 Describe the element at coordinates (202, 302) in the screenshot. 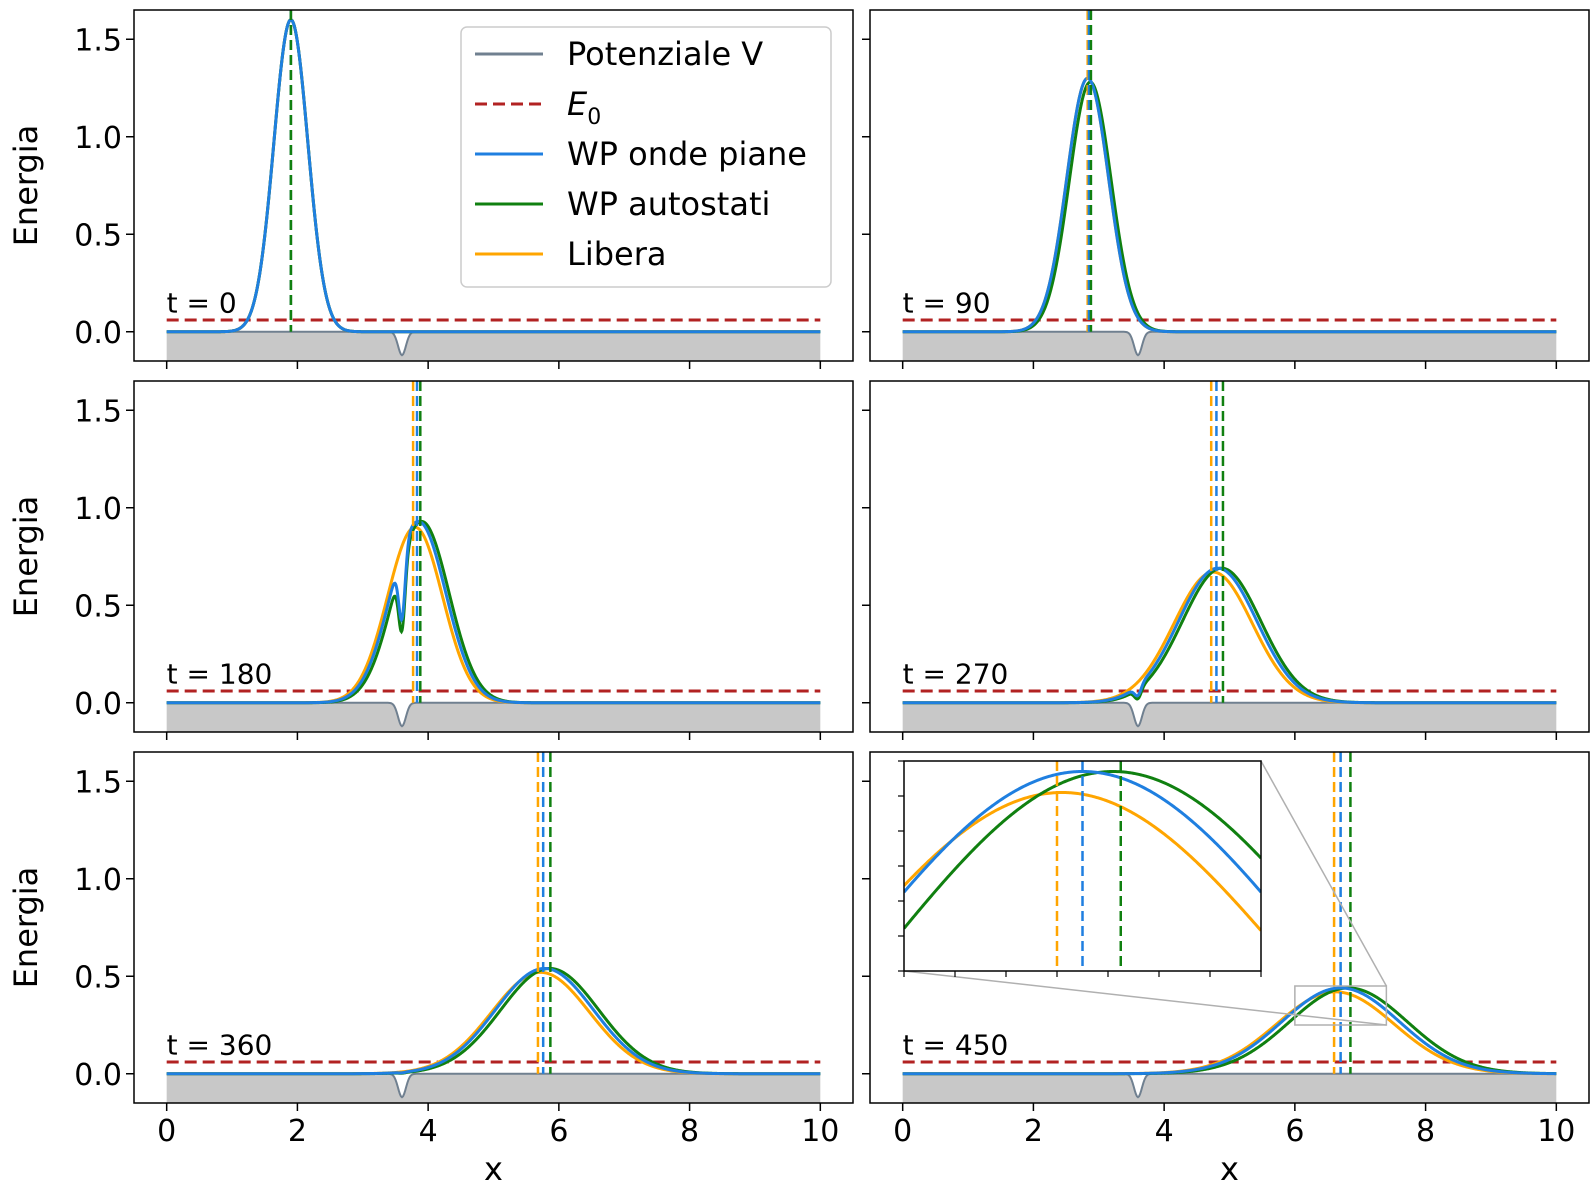

I see `time-label: t = 0` at that location.